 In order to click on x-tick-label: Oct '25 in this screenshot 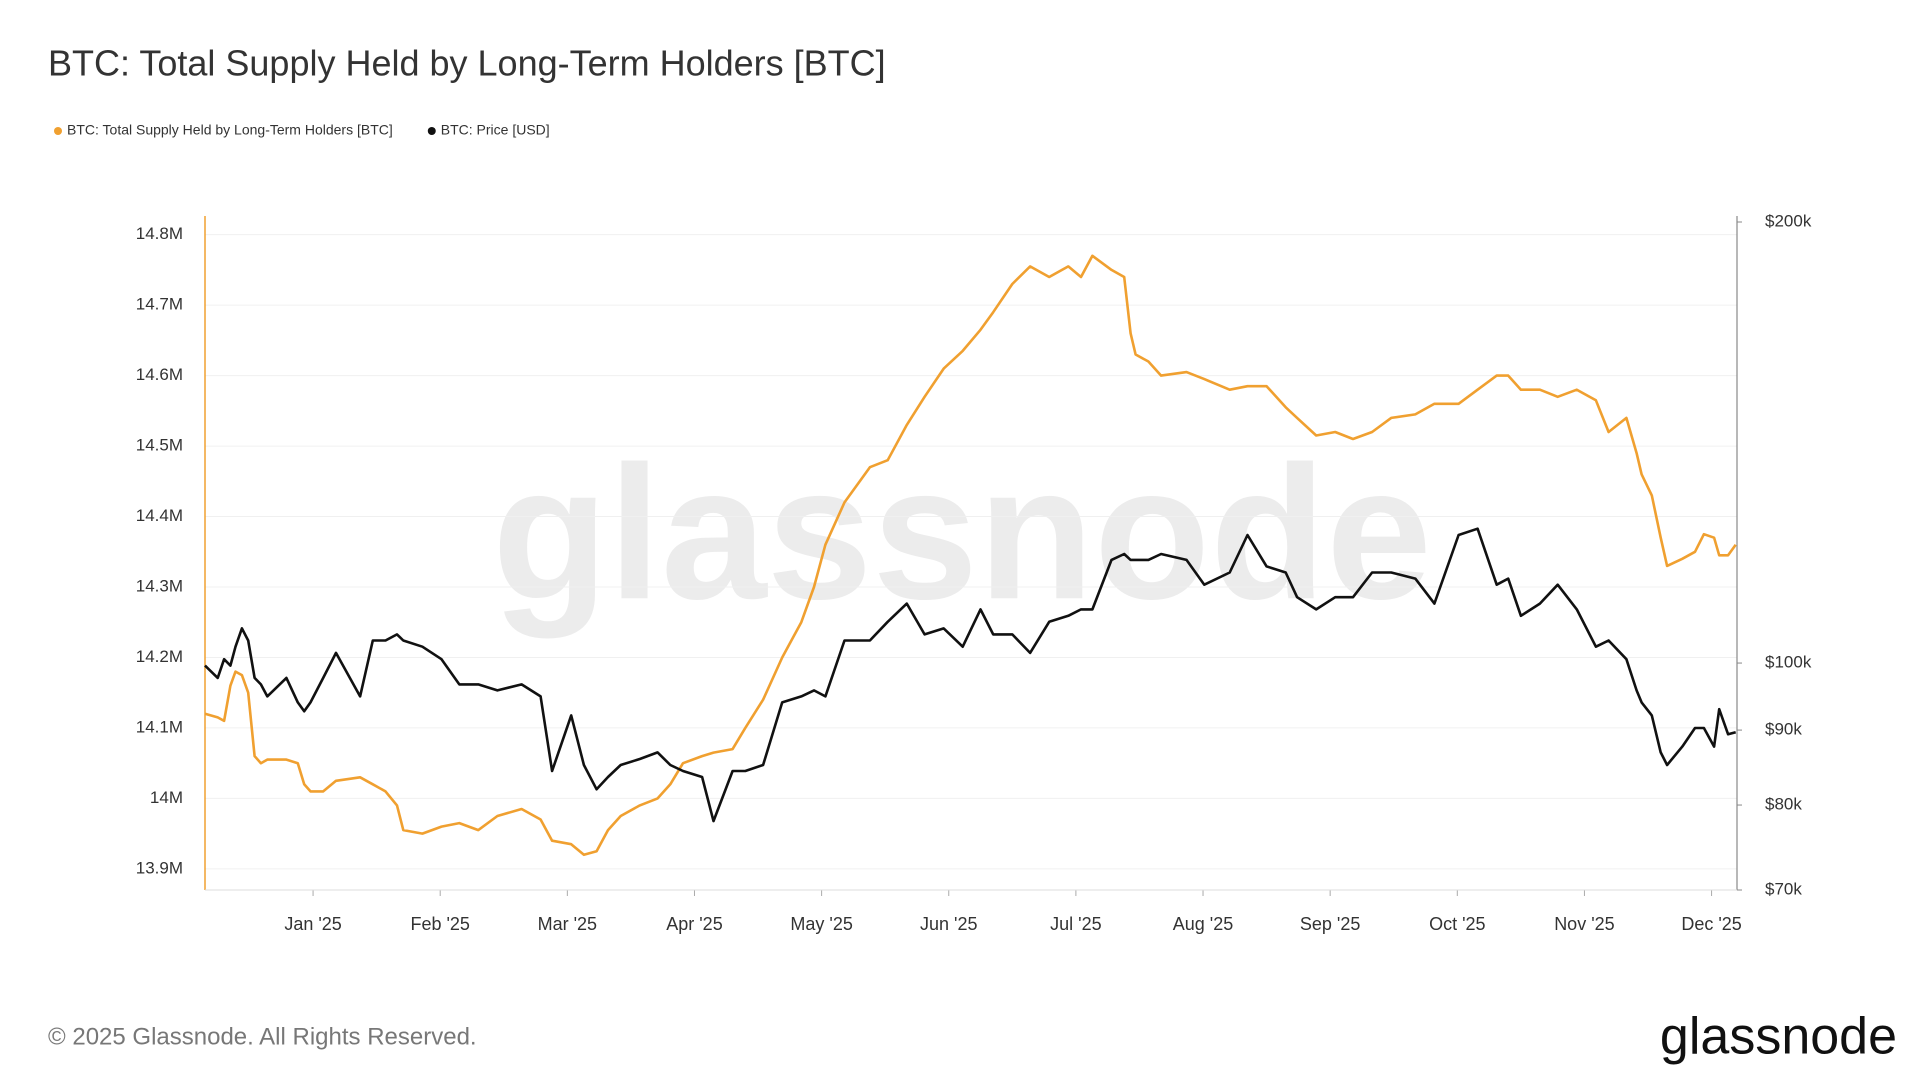, I will do `click(1457, 924)`.